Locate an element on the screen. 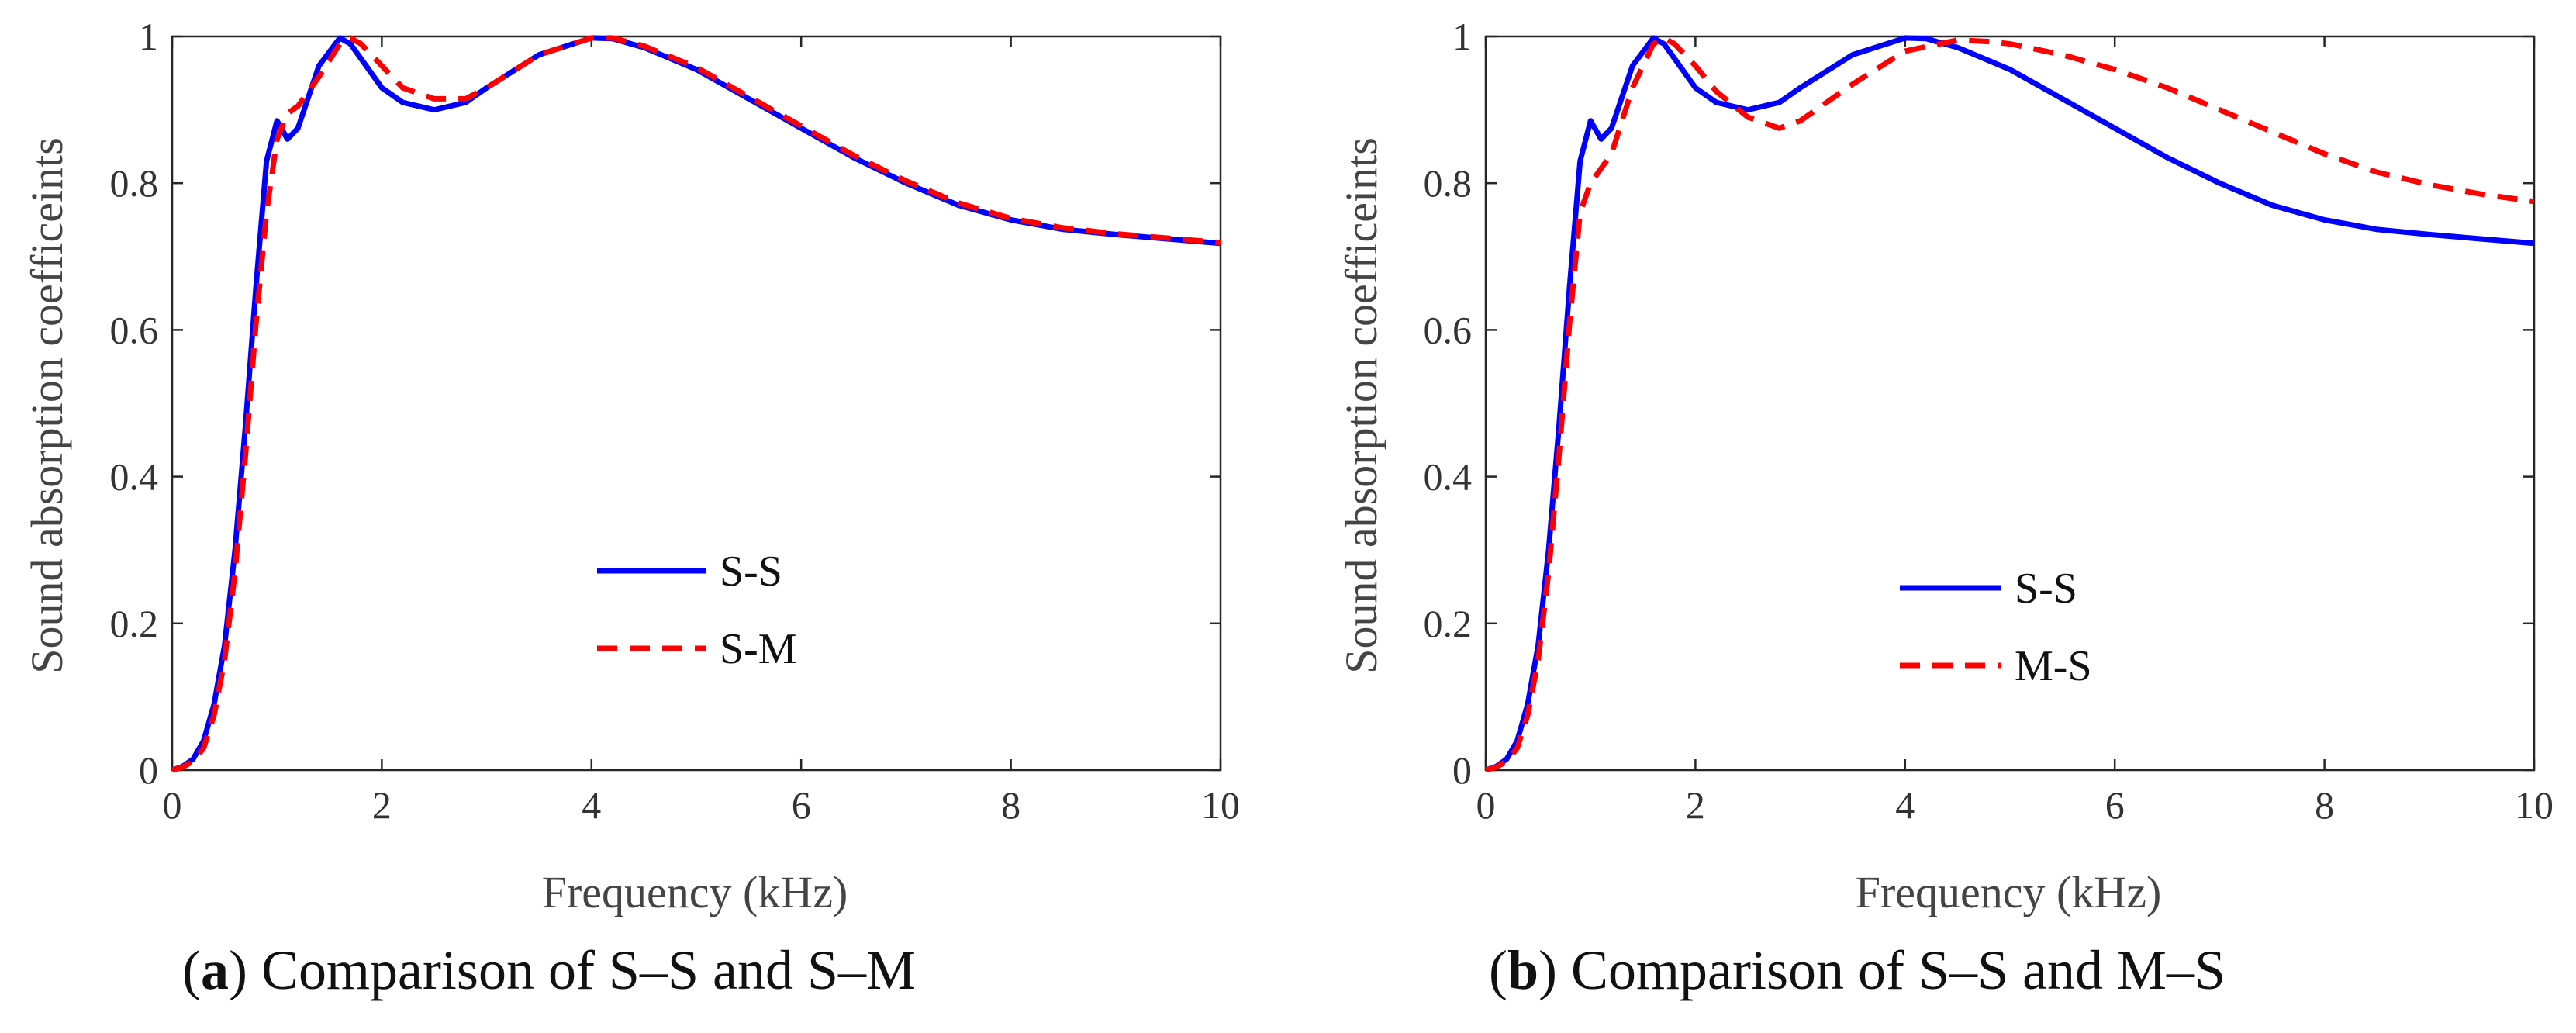 The height and width of the screenshot is (1033, 2576). y-tick-label-b: 0.8 is located at coordinates (1448, 183).